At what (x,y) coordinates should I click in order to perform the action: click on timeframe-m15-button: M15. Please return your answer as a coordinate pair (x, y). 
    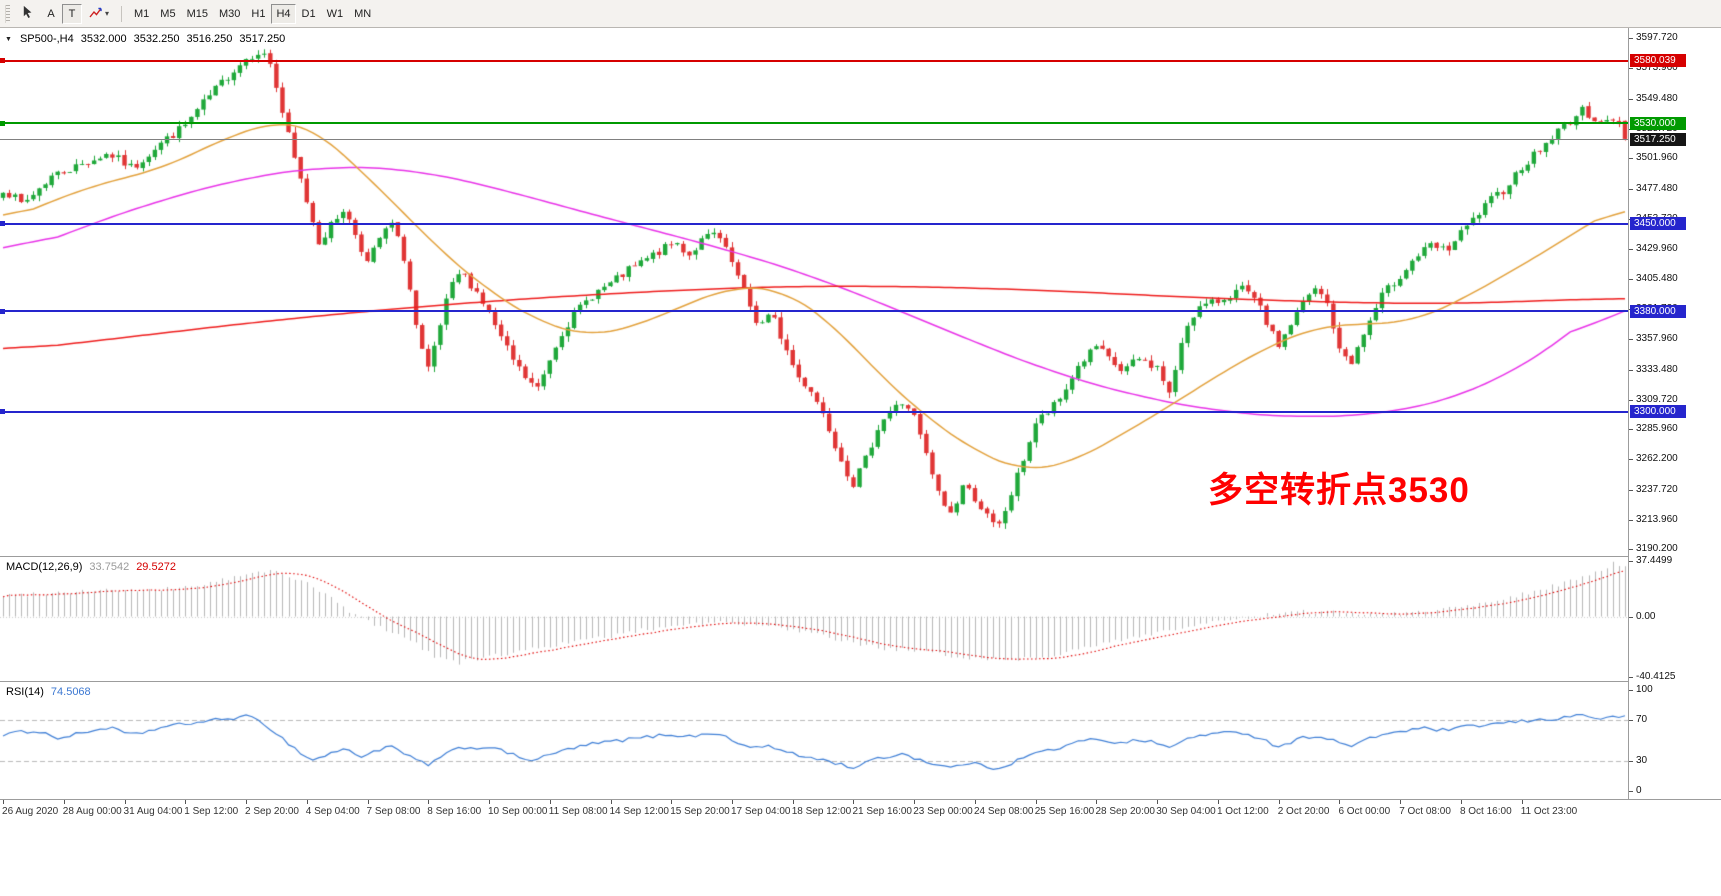
    Looking at the image, I should click on (197, 14).